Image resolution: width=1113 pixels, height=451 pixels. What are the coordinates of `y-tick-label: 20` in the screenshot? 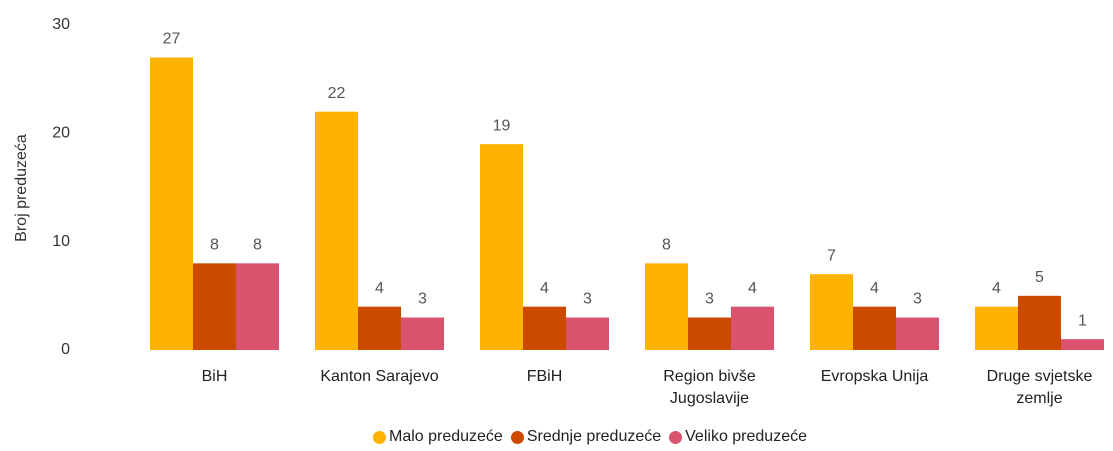 It's located at (61, 133).